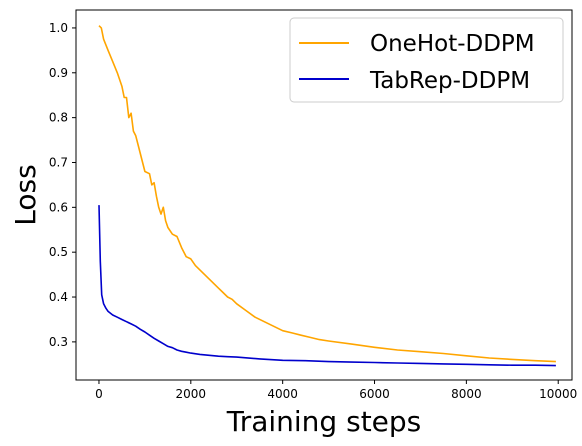 This screenshot has height=446, width=582. Describe the element at coordinates (374, 394) in the screenshot. I see `x-tick-label: 6000` at that location.